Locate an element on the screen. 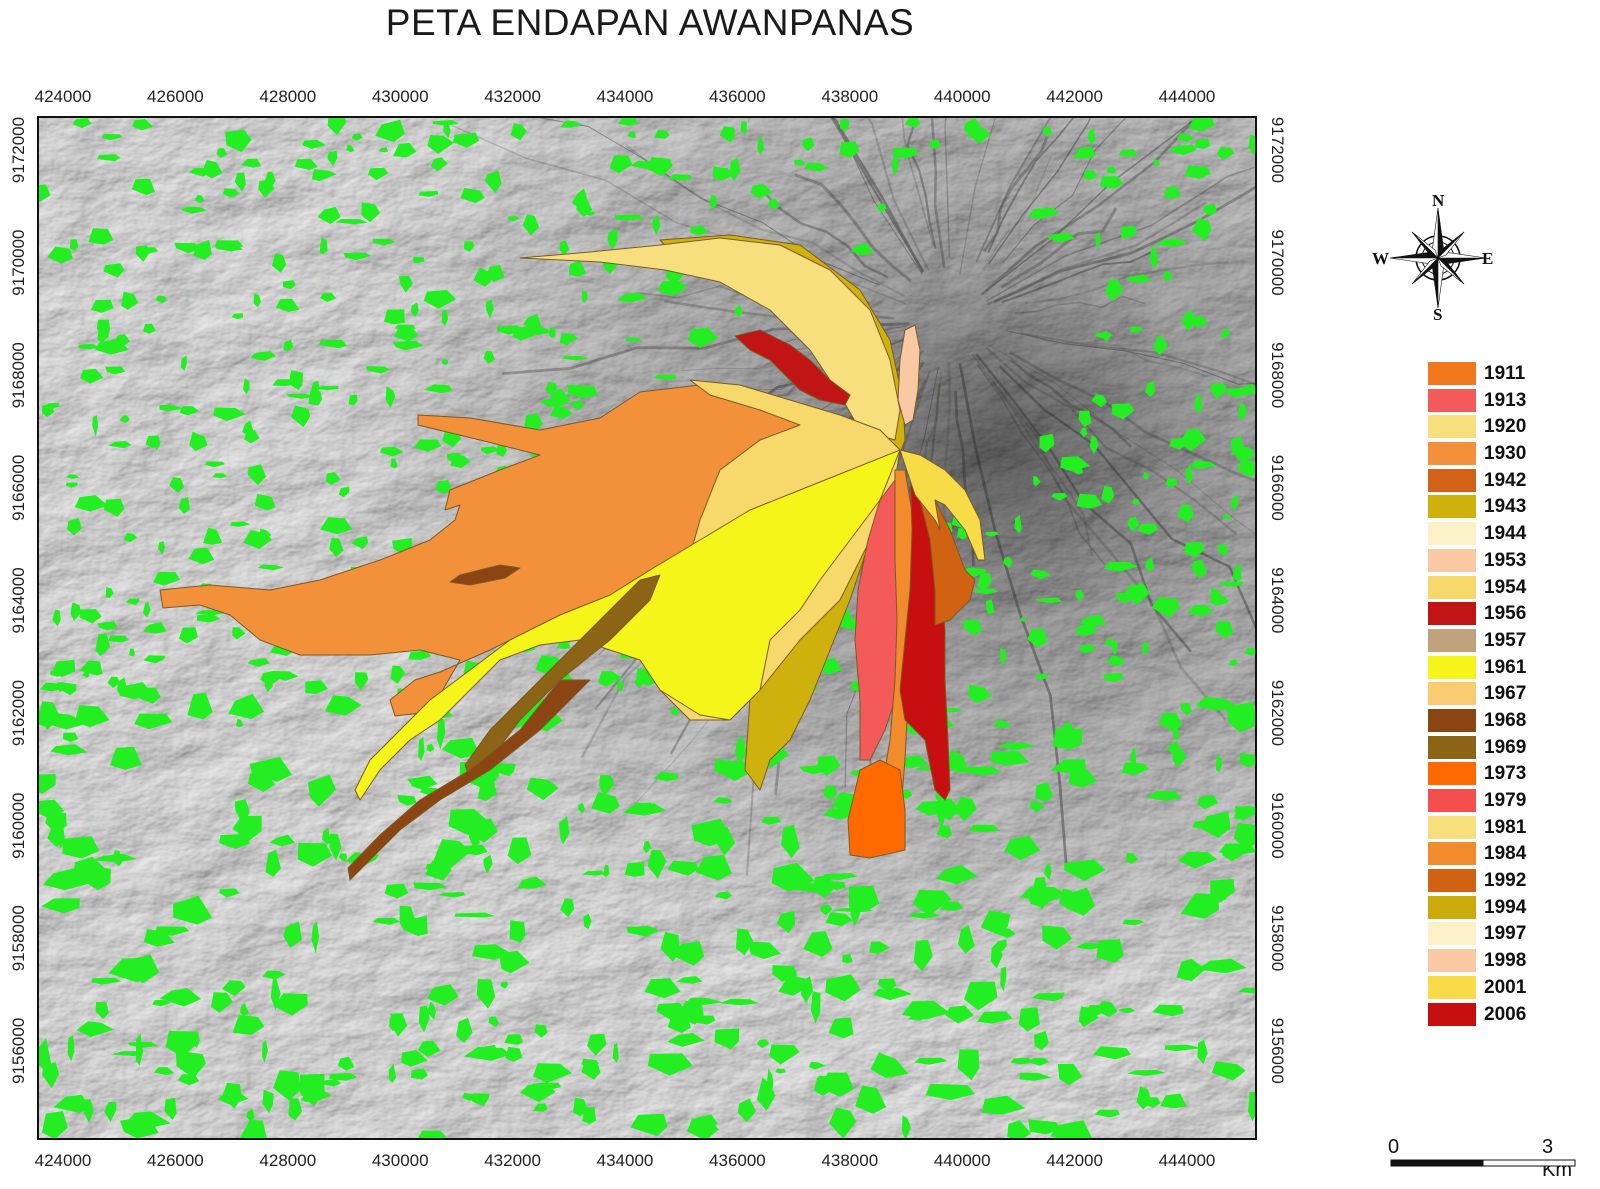 The image size is (1600, 1189). legend-label: 1967 is located at coordinates (1505, 694).